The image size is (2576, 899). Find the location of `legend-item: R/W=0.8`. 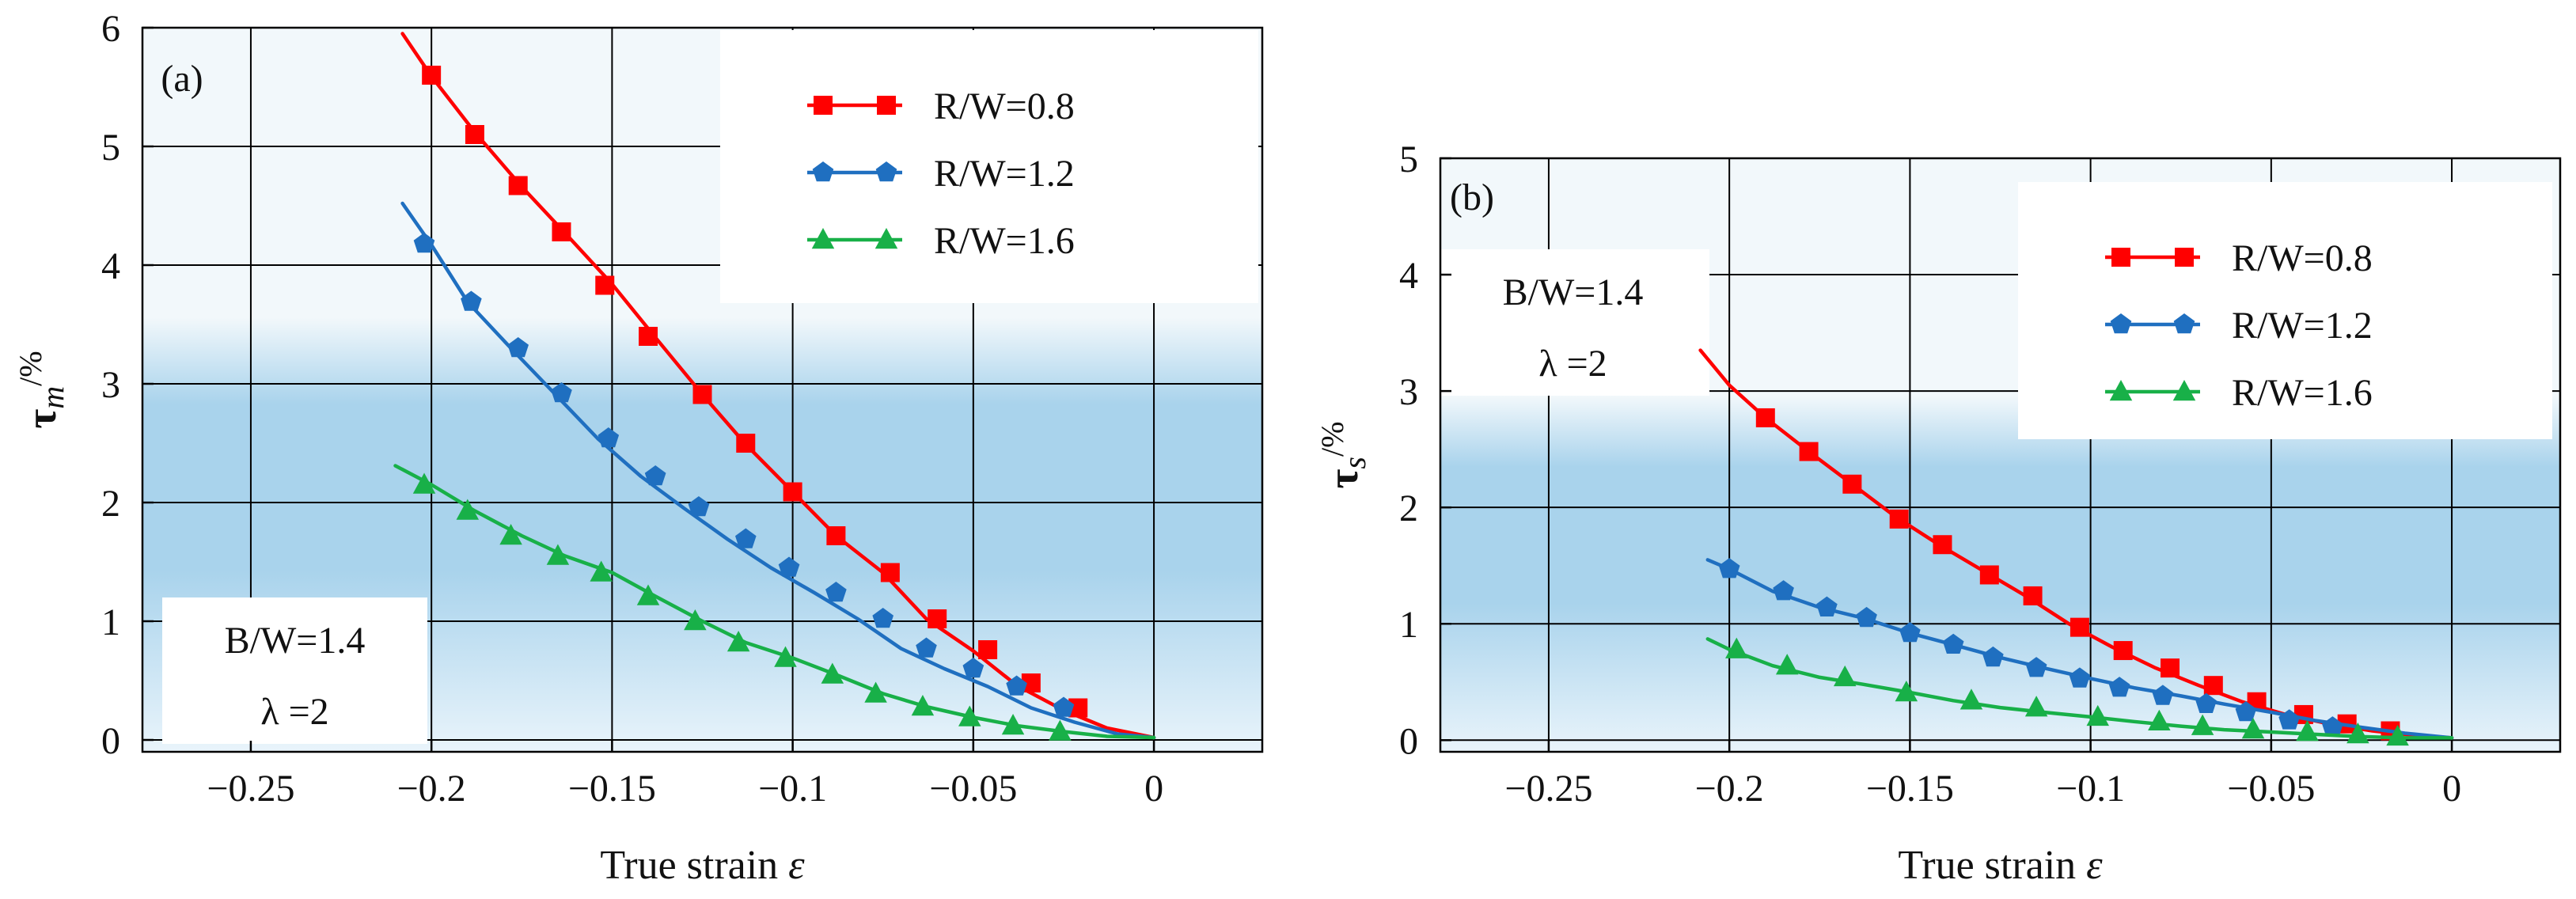

legend-item: R/W=0.8 is located at coordinates (941, 106).